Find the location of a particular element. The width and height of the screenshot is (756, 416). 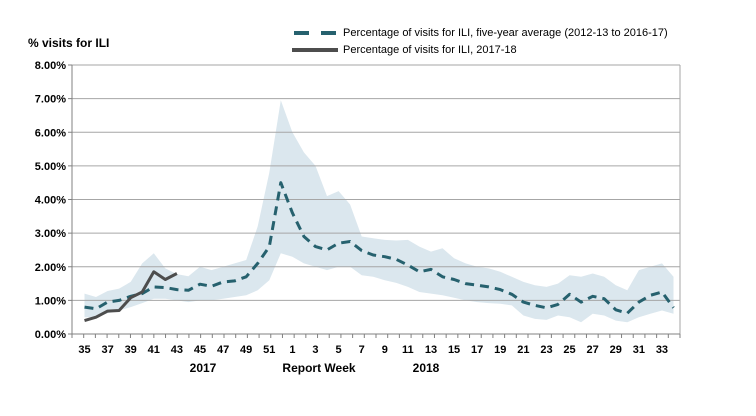

legend-label-2017-18: Percentage of visits for ILI, 2017-18 is located at coordinates (430, 49).